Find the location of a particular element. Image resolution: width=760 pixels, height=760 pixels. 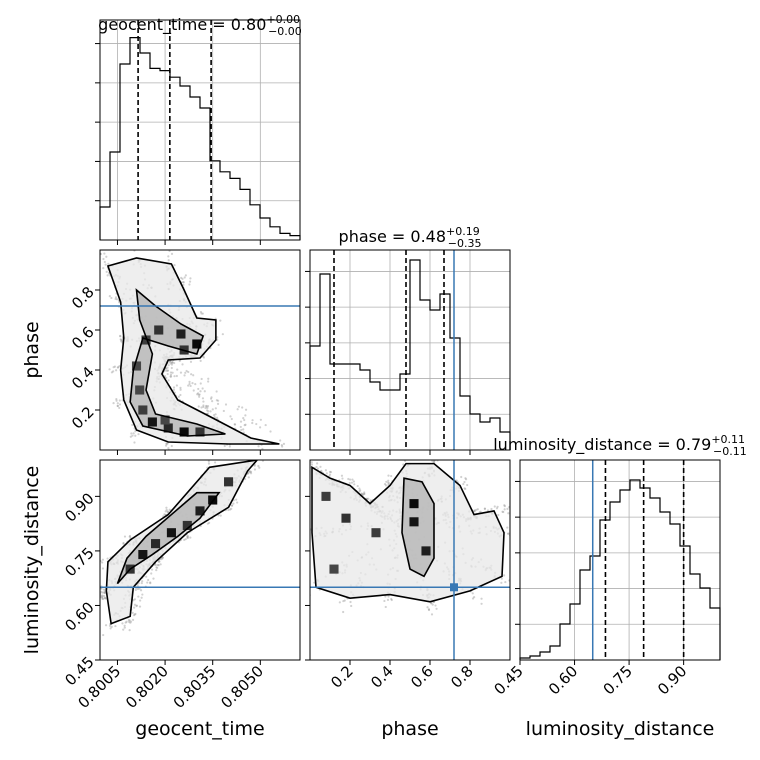

joint-panel-phase-luminosity_distance is located at coordinates (408, 560).